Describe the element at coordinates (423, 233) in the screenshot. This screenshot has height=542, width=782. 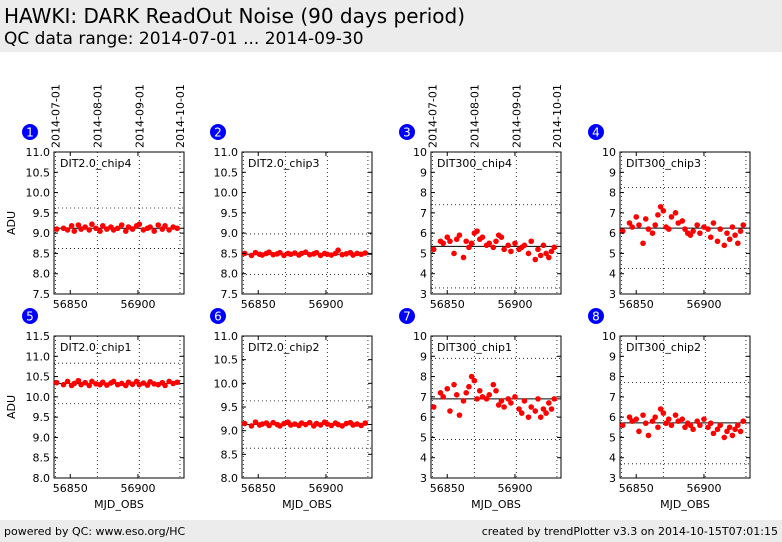
I see `panel-3-ytick-label: 6` at that location.